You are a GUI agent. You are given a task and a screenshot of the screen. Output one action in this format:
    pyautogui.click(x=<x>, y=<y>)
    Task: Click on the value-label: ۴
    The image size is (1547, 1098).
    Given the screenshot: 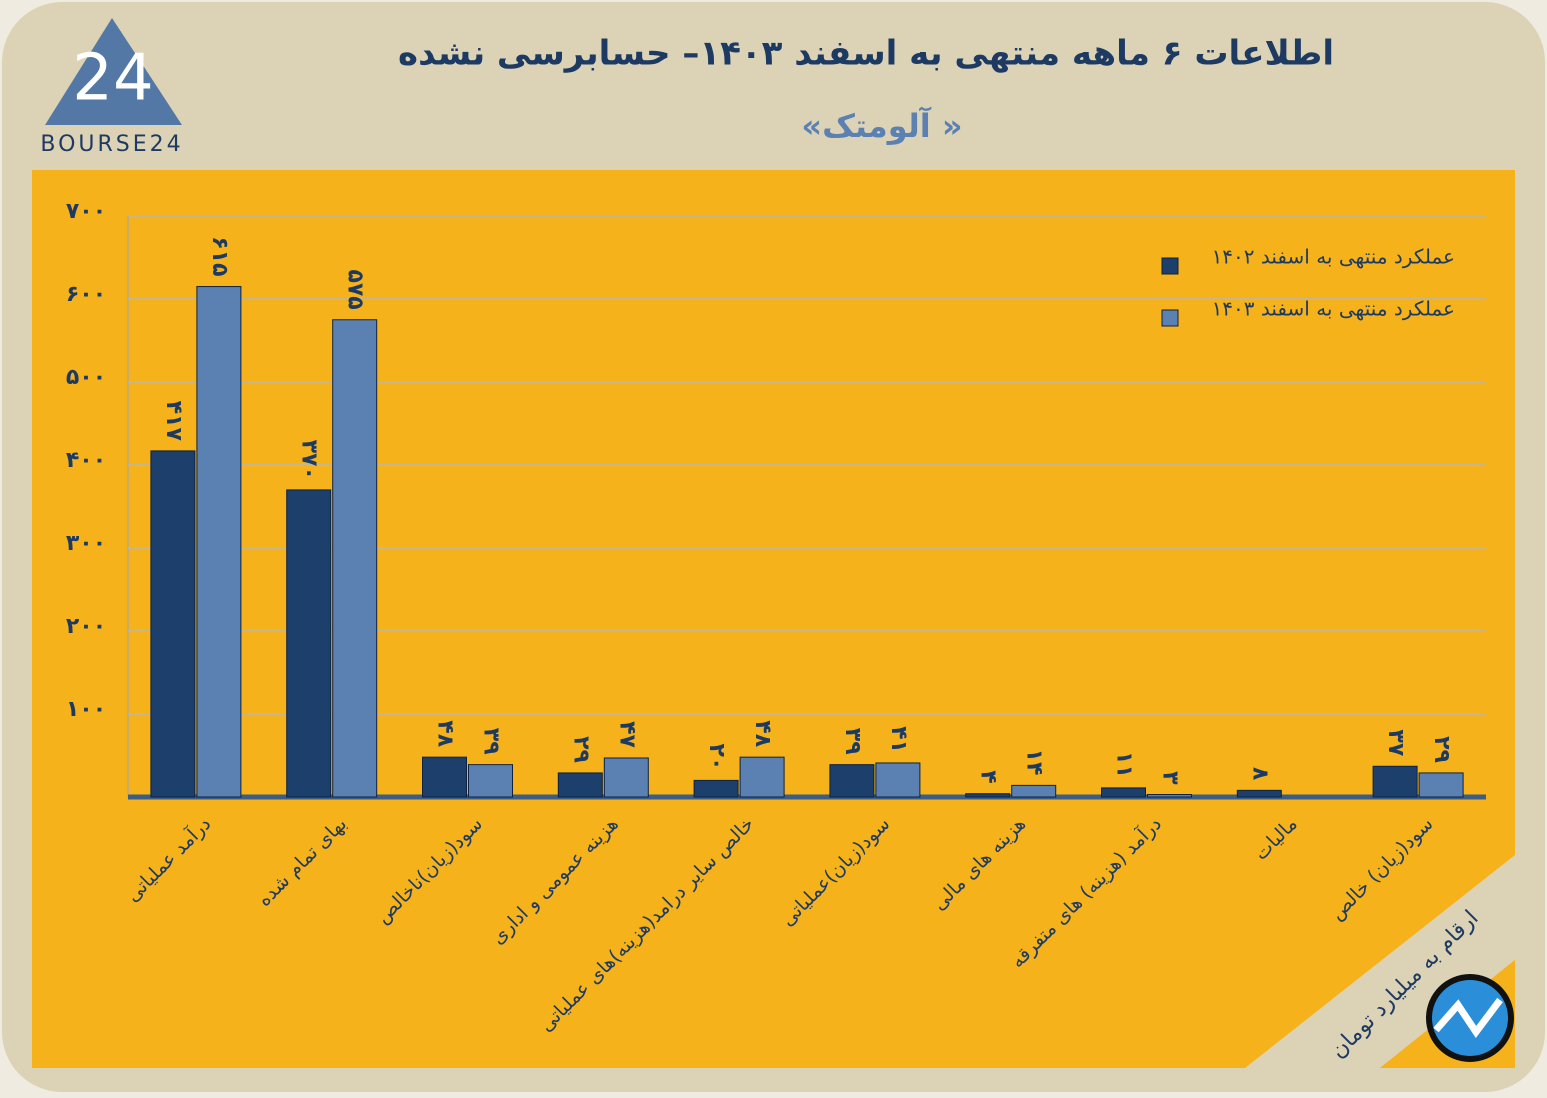 What is the action you would take?
    pyautogui.click(x=988, y=776)
    